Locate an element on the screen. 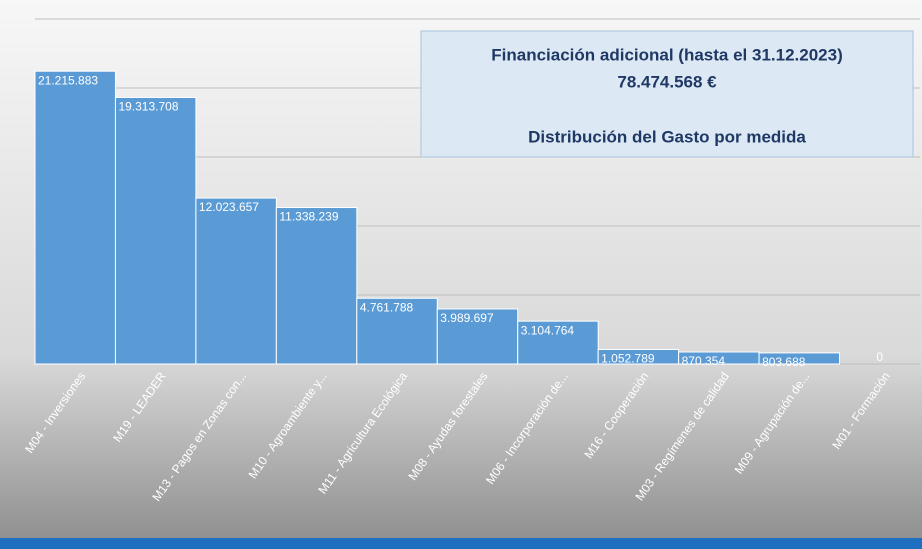 The image size is (922, 549). value-label: 19.313.708 is located at coordinates (148, 107).